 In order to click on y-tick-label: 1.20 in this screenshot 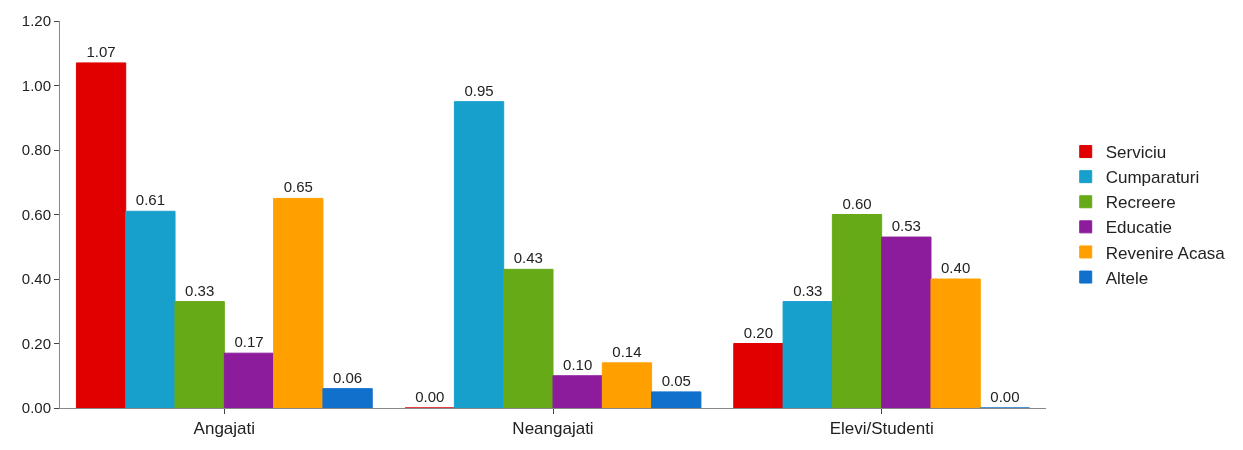, I will do `click(36, 21)`.